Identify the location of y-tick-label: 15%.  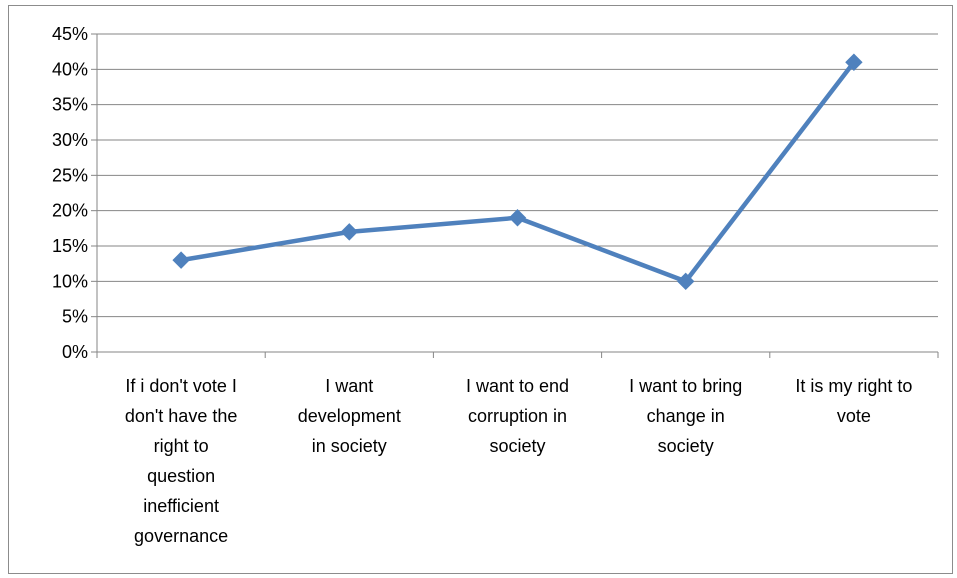
(70, 246).